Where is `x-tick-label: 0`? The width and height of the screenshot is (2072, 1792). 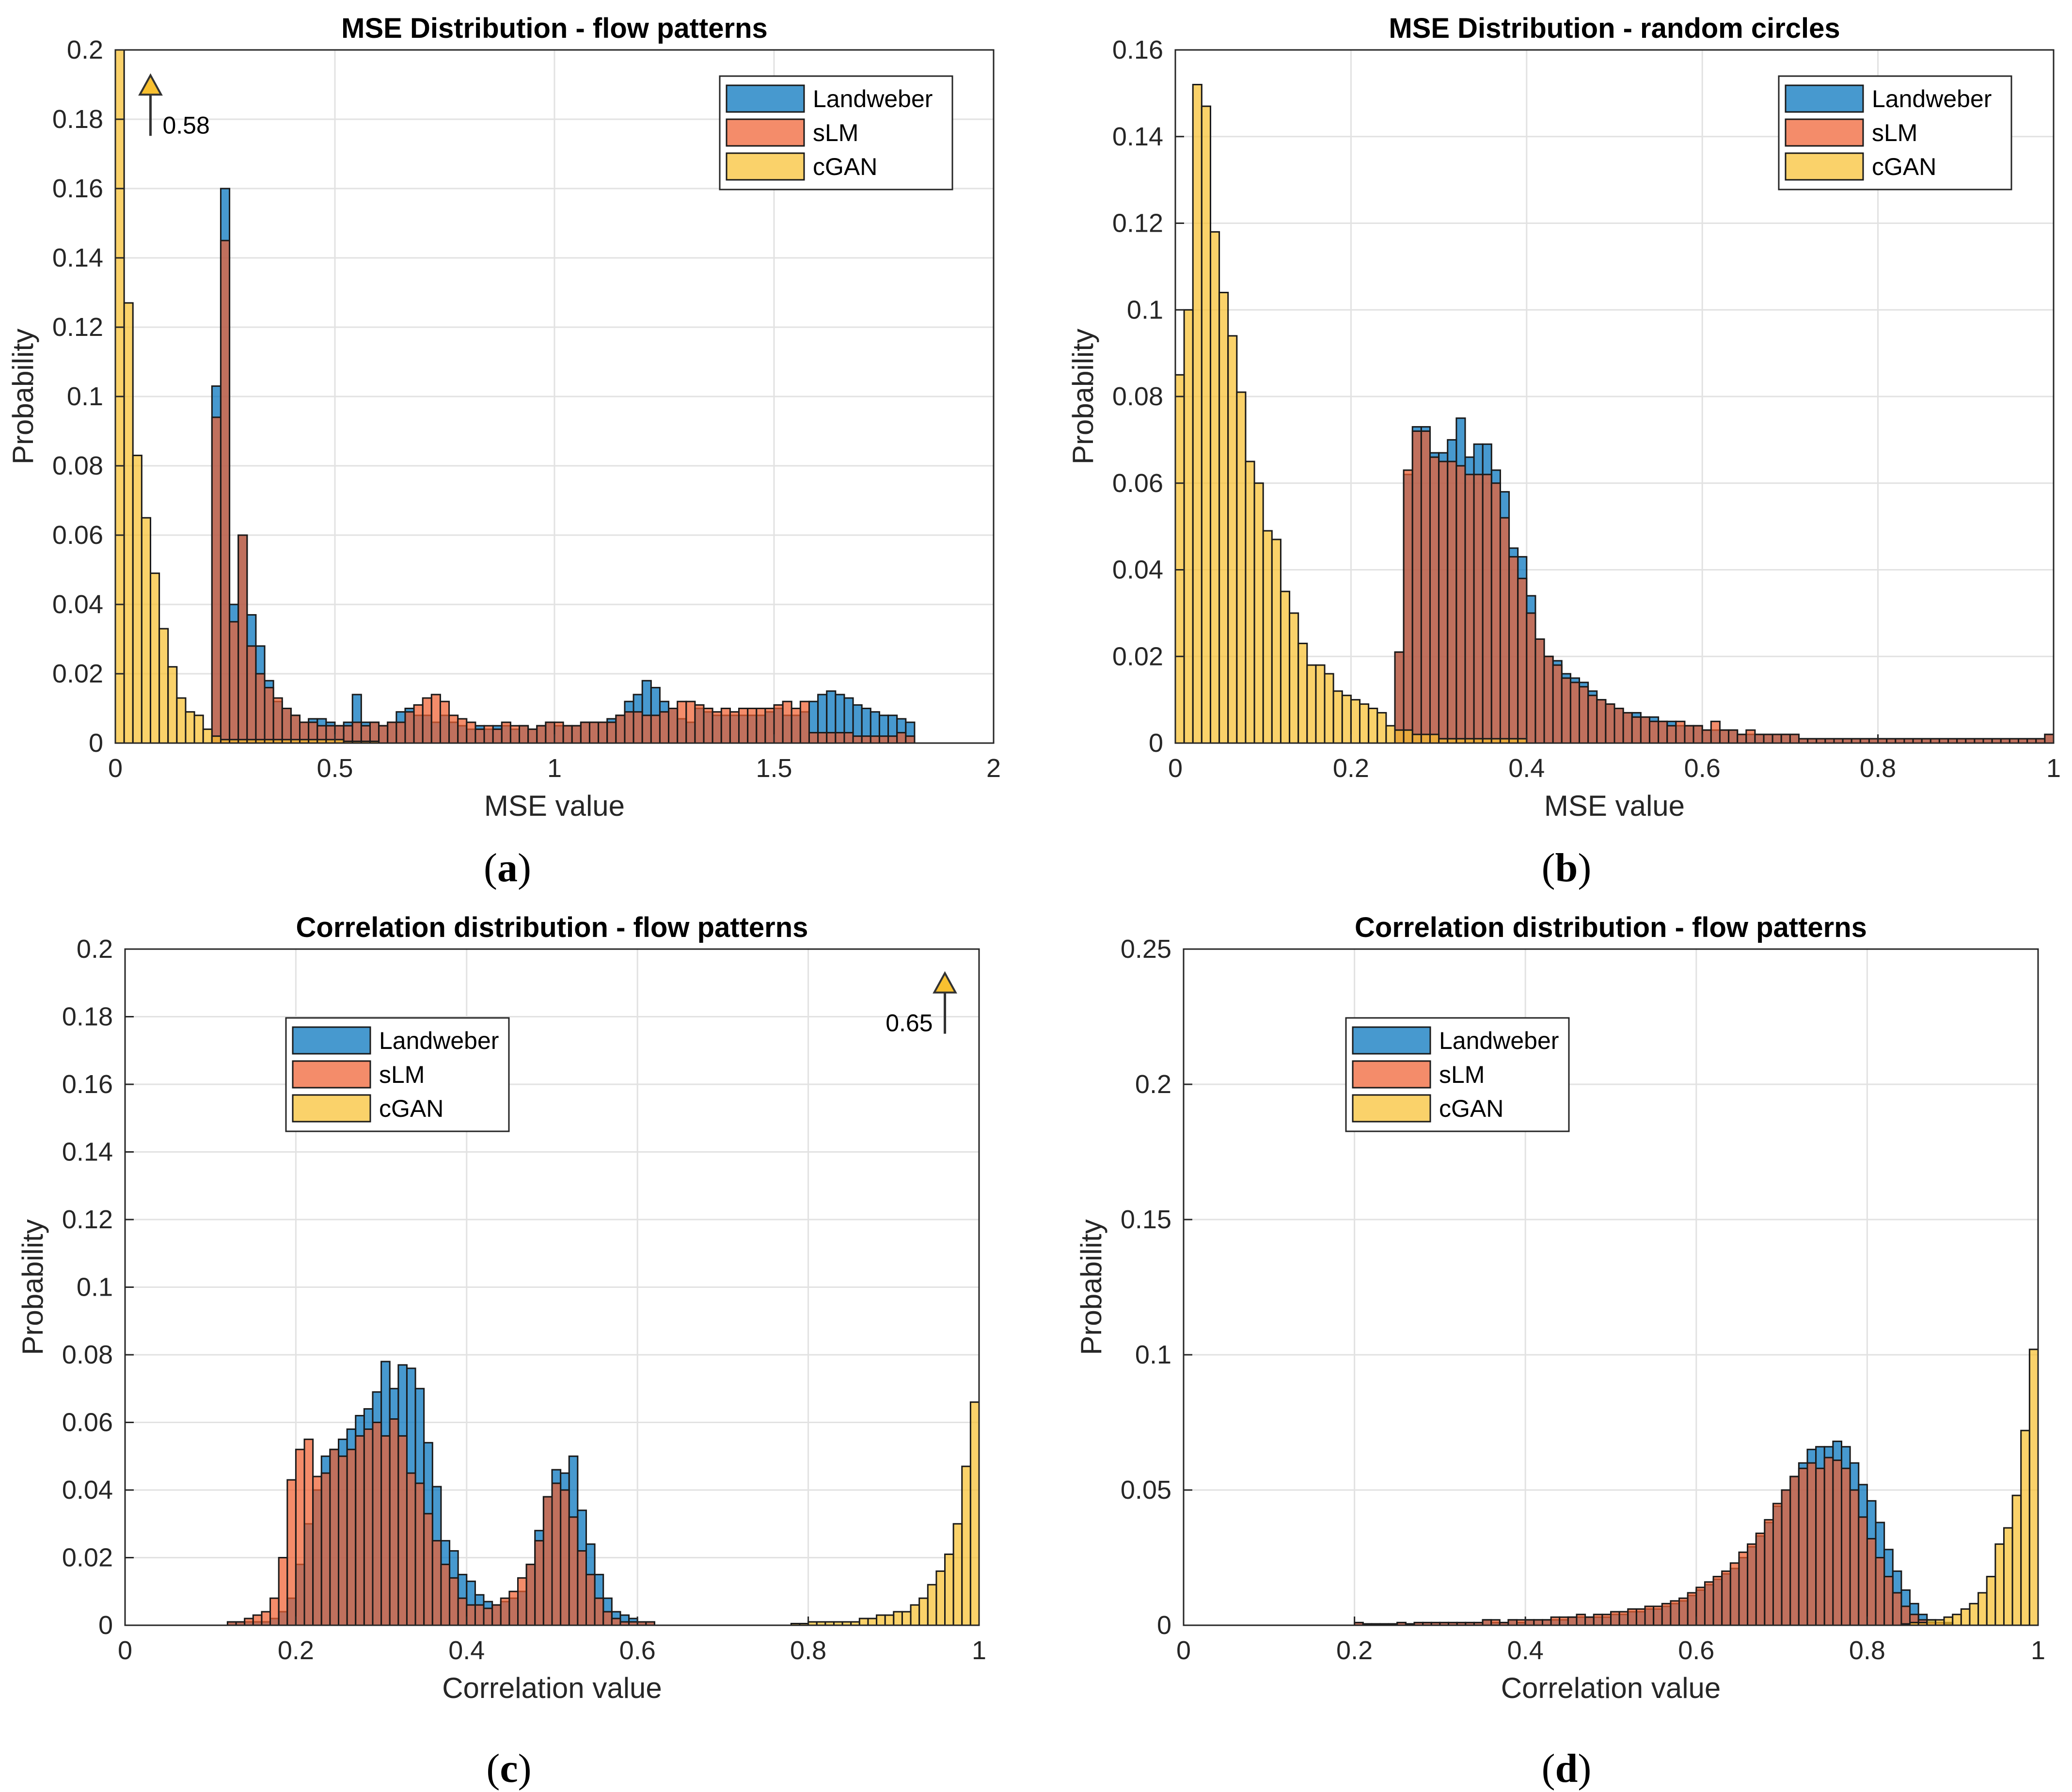 x-tick-label: 0 is located at coordinates (1176, 768).